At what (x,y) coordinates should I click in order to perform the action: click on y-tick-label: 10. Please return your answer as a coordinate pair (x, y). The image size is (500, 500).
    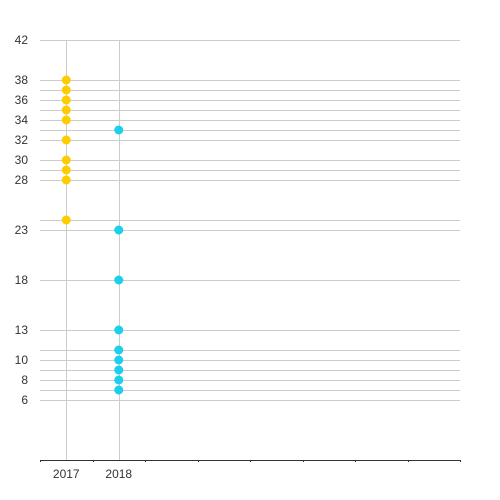
    Looking at the image, I should click on (22, 360).